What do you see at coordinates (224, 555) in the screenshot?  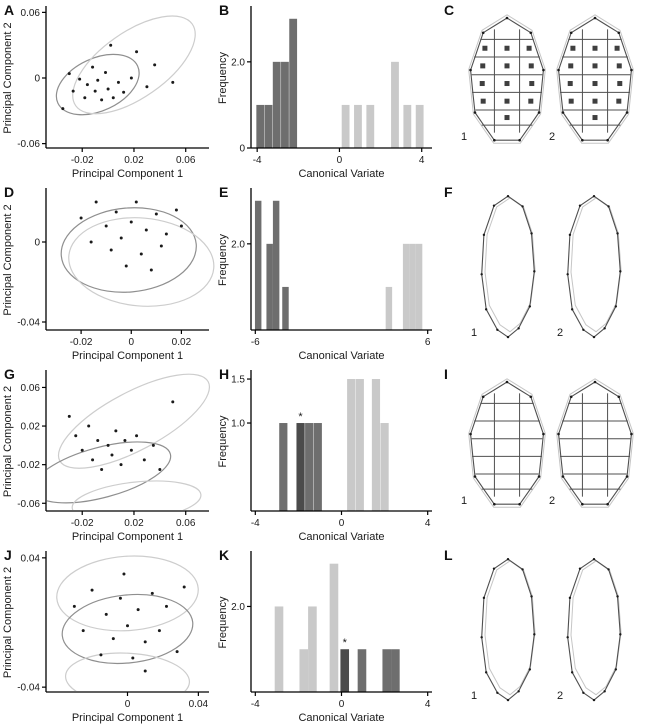 I see `panel-K-label: K` at bounding box center [224, 555].